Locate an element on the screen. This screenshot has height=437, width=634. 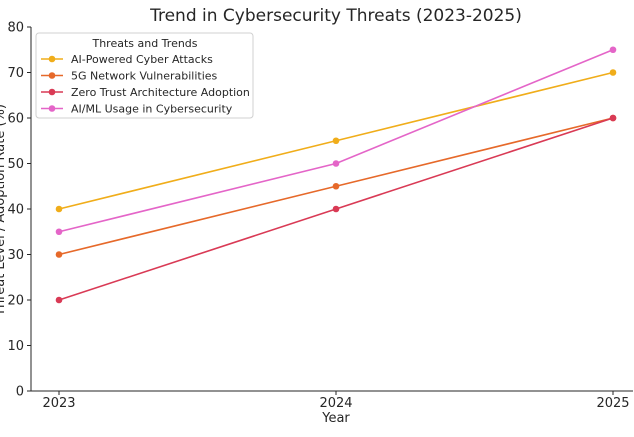
y-tick-label: 0 is located at coordinates (20, 392).